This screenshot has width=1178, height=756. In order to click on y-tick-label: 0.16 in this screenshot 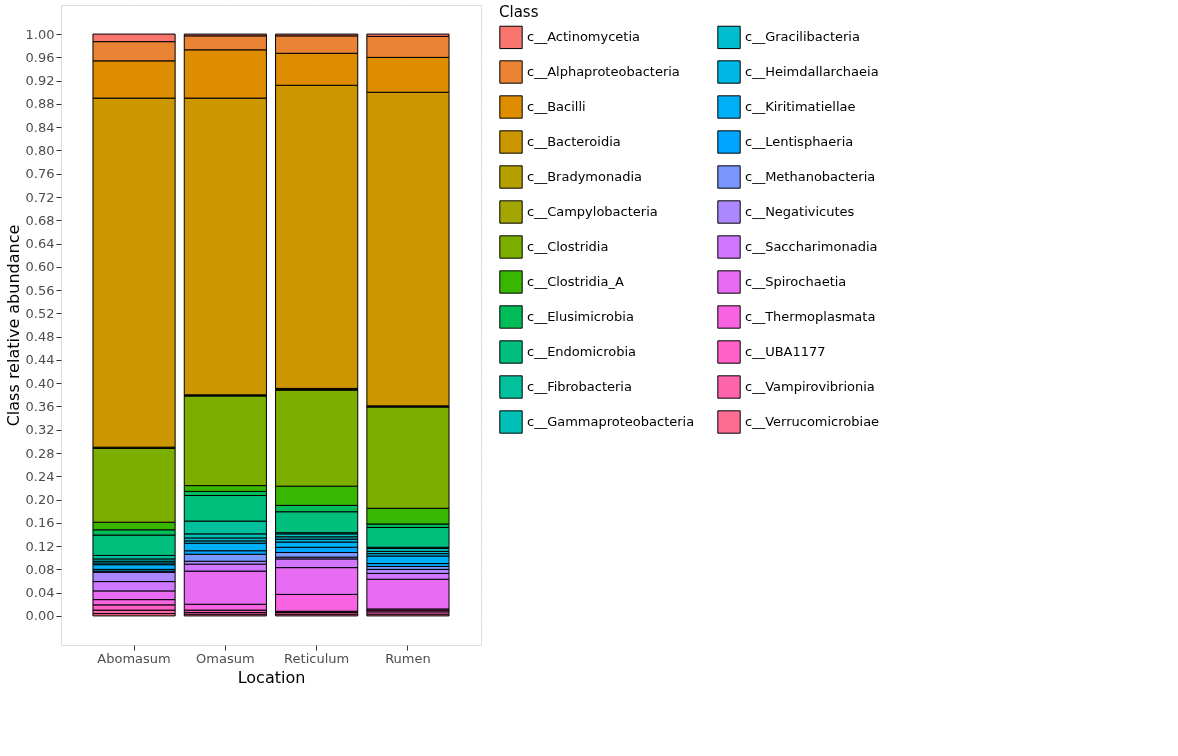, I will do `click(40, 523)`.